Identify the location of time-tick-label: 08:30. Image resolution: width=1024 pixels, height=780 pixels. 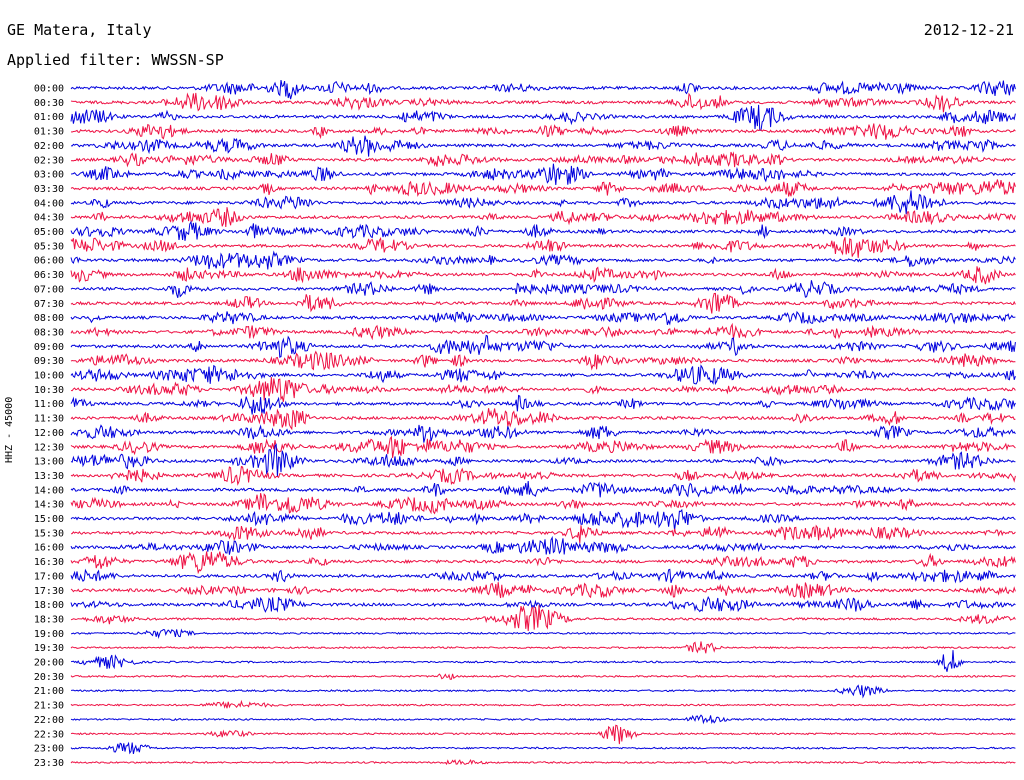
(49, 332).